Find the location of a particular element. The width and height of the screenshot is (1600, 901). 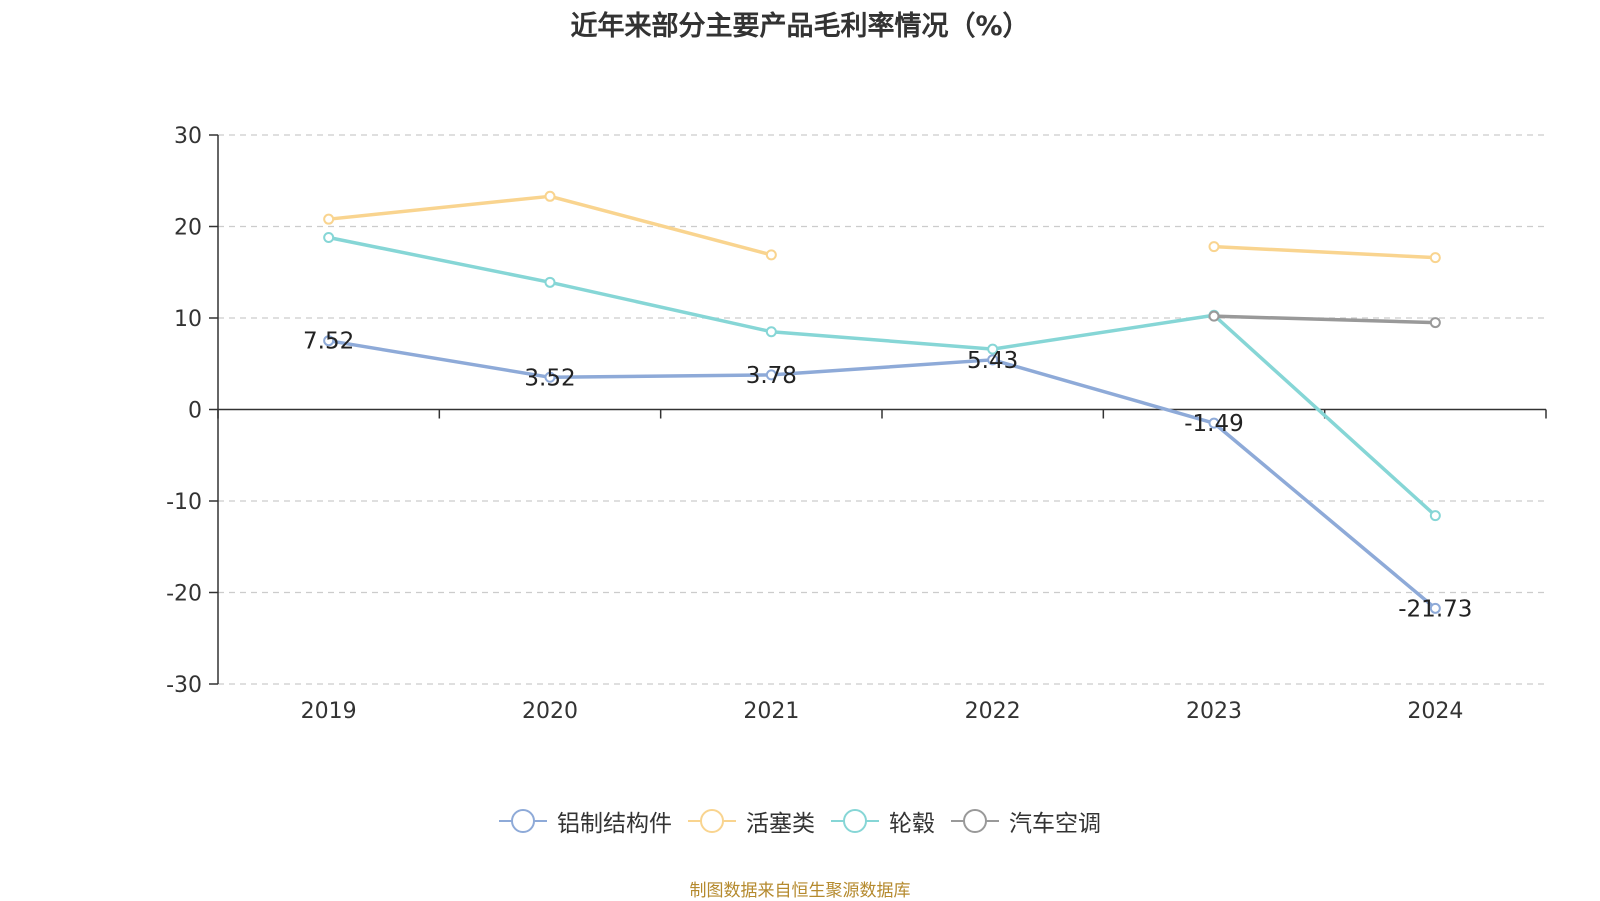

x-tick-label: 2022 is located at coordinates (993, 711).